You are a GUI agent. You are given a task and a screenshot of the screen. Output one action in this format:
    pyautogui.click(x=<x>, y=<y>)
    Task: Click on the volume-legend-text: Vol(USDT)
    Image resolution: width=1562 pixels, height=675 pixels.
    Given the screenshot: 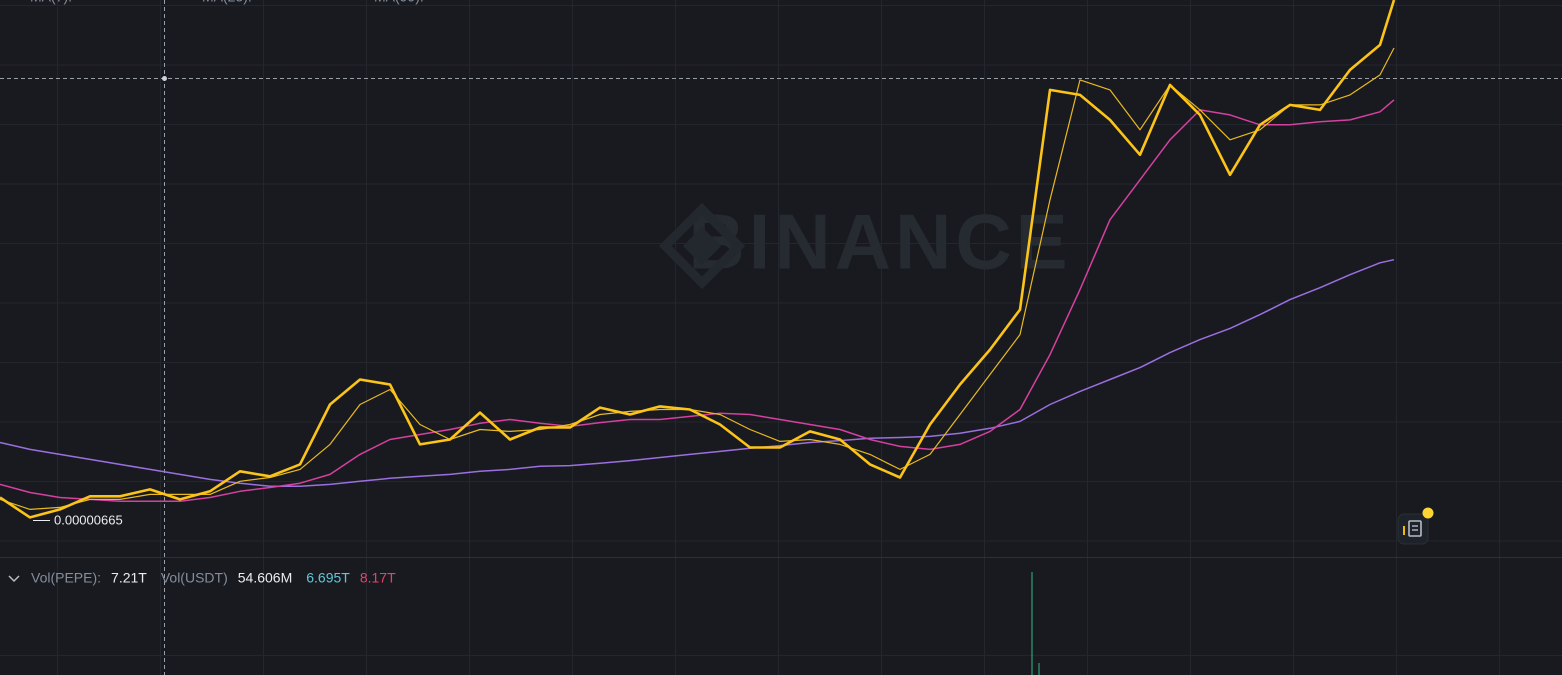 What is the action you would take?
    pyautogui.click(x=194, y=578)
    